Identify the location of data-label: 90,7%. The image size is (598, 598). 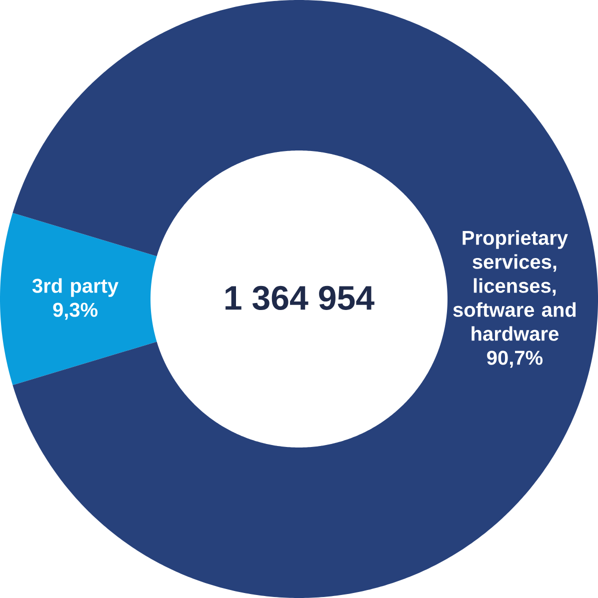
(515, 359).